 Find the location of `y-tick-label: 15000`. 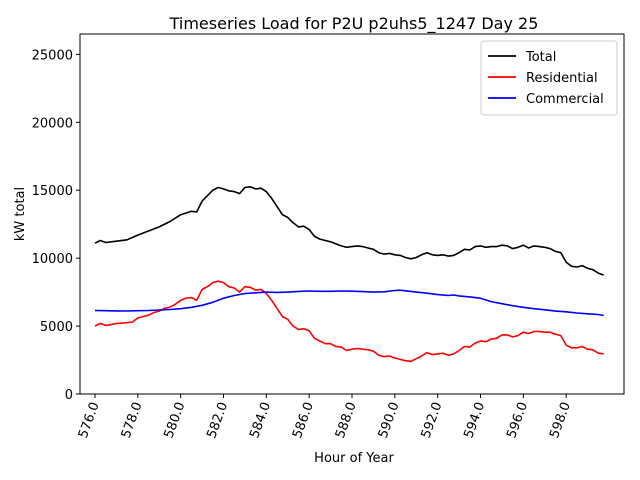

y-tick-label: 15000 is located at coordinates (52, 191).